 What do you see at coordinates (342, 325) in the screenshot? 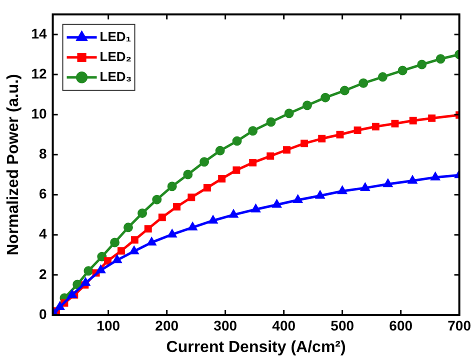
I see `x-tick-label: 500` at bounding box center [342, 325].